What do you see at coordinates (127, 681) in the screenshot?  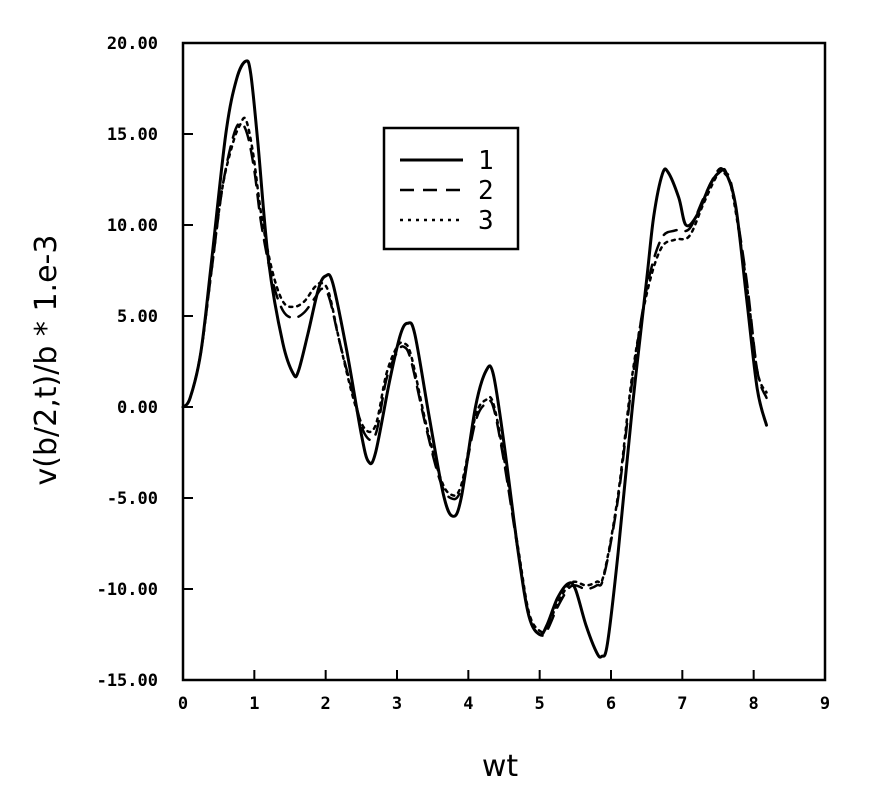 I see `y-tick-label: -15.00` at bounding box center [127, 681].